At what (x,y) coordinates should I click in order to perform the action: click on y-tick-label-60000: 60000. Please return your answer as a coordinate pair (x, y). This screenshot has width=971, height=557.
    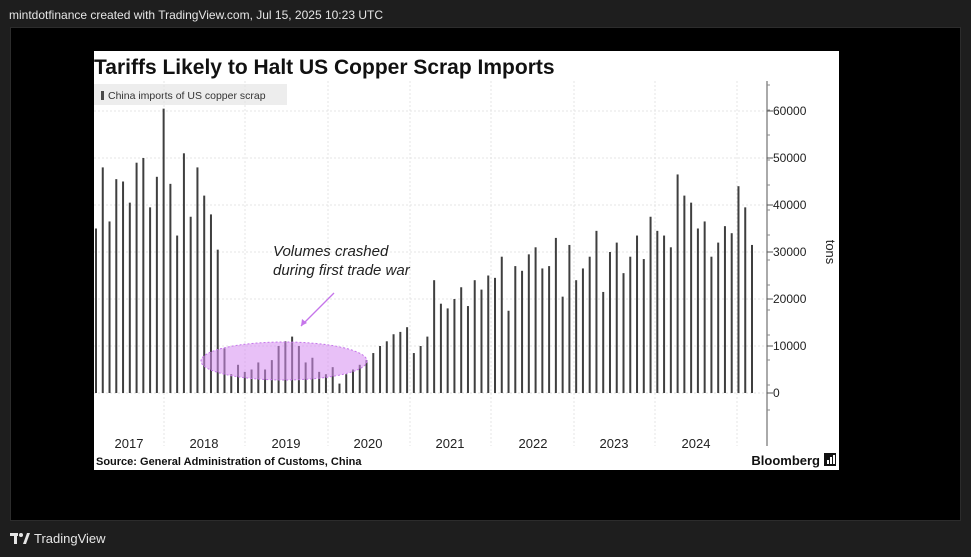
    Looking at the image, I should click on (790, 111).